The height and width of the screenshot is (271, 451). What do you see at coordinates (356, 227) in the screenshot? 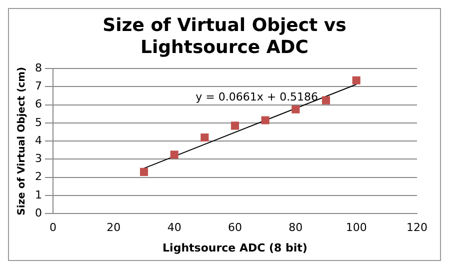
I see `x-tick-label: 100` at bounding box center [356, 227].